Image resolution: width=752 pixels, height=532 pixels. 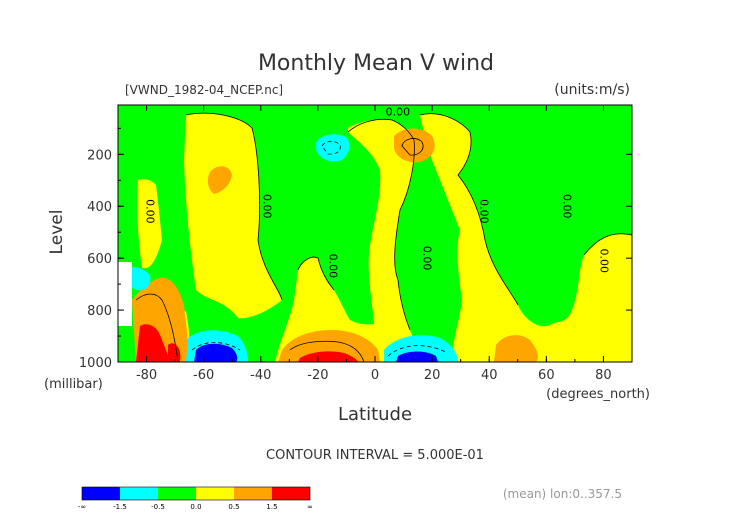 I want to click on colorbar-label: -1.5, so click(x=120, y=507).